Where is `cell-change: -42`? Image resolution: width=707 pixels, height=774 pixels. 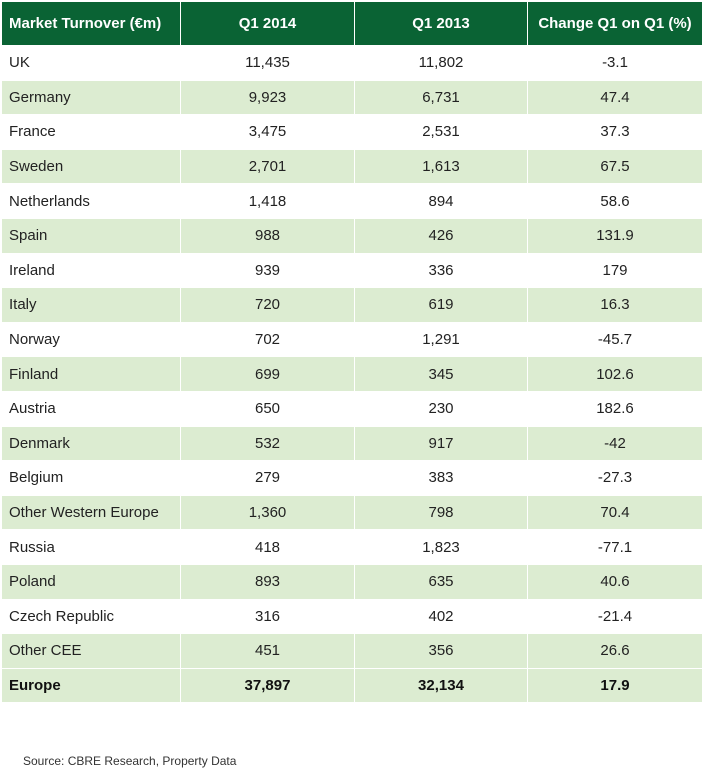 cell-change: -42 is located at coordinates (615, 443).